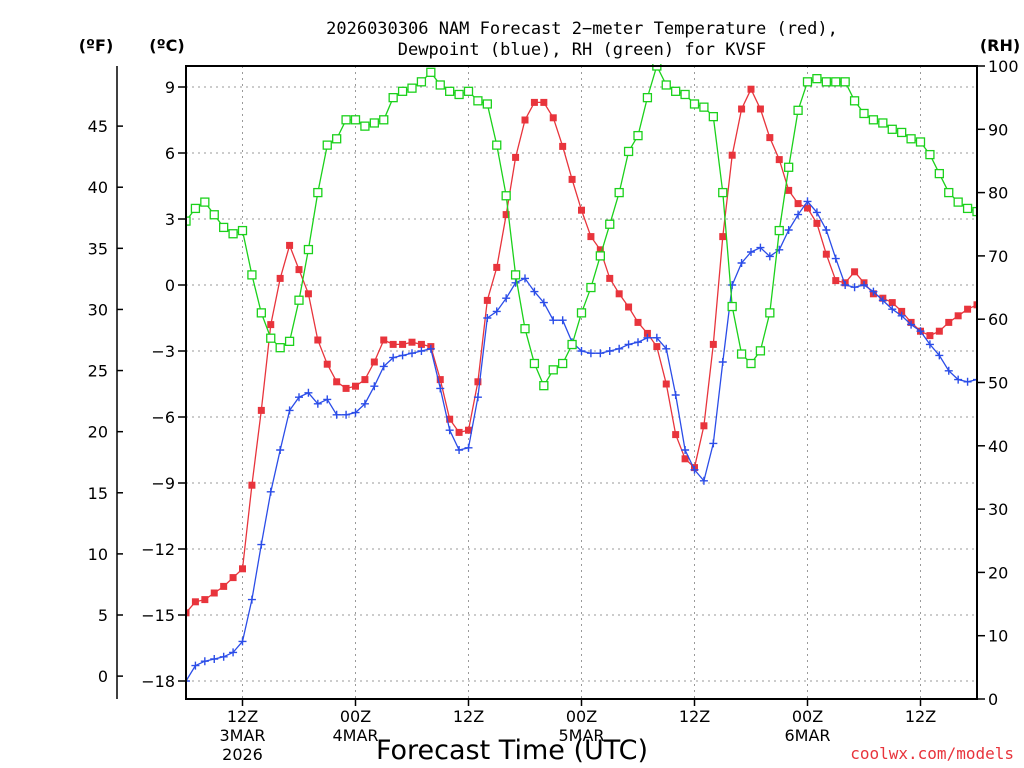  Describe the element at coordinates (582, 50) in the screenshot. I see `chart-title-line-2: Dewpoint (blue), RH (green) for KVSF` at that location.